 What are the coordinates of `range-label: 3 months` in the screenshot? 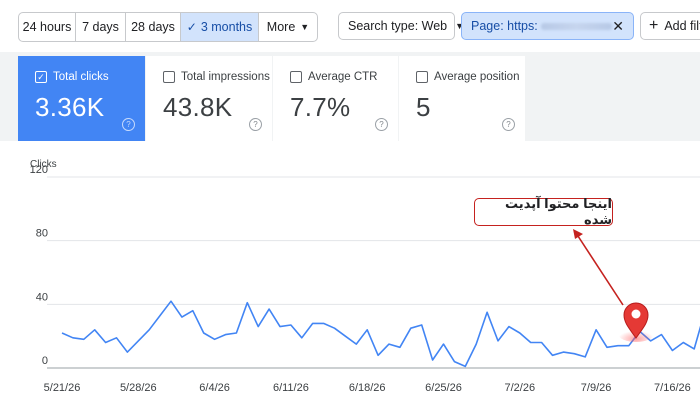 It's located at (226, 27).